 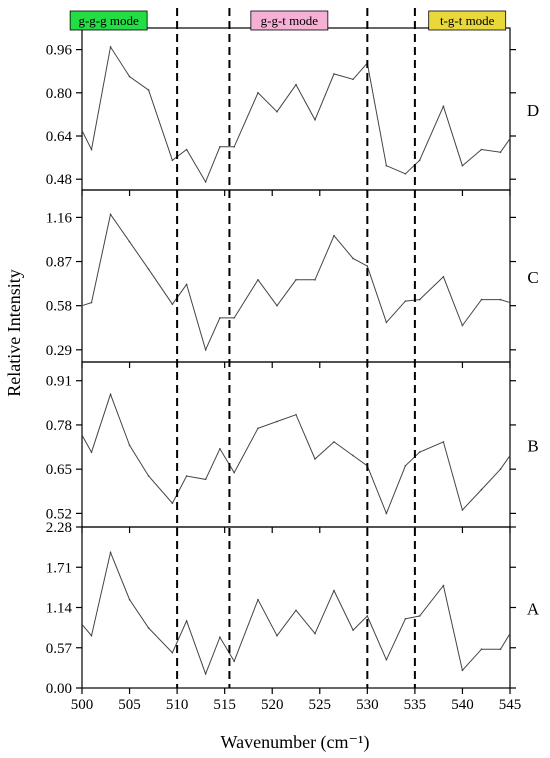 I want to click on panel-label-b: B, so click(x=532, y=446).